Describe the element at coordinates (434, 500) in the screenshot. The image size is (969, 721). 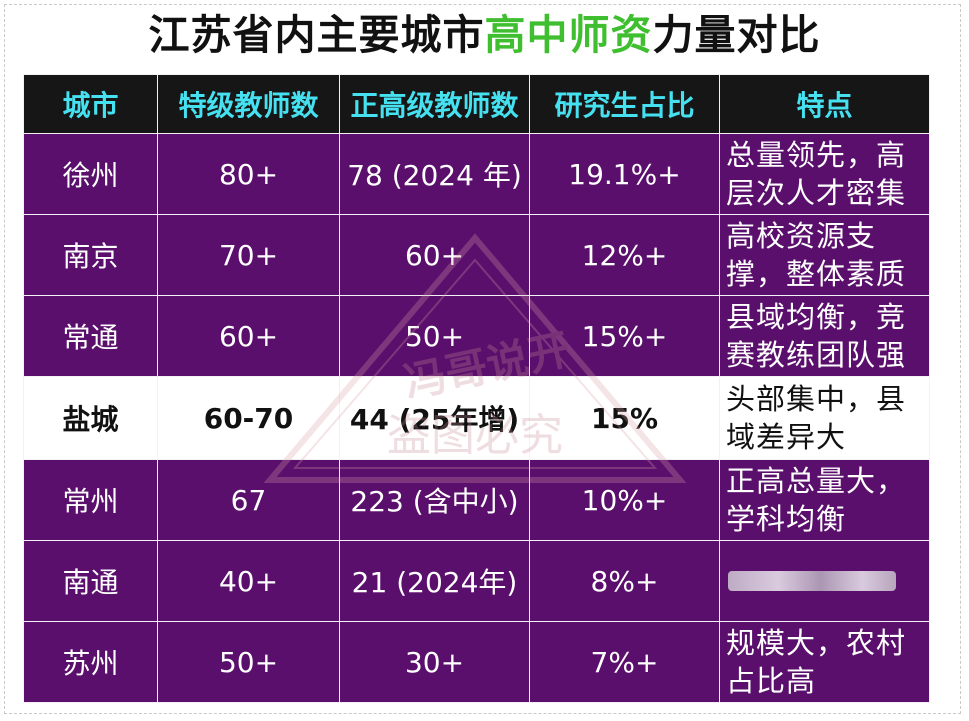
I see `cell-senior: 223 (含中小)` at that location.